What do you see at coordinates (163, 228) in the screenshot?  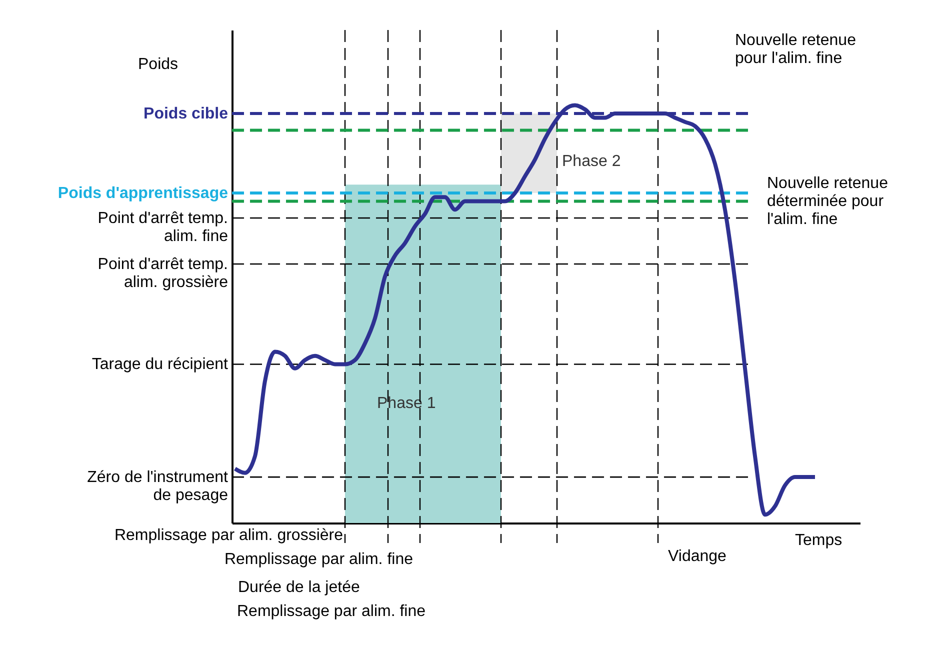 I see `ref-line-label: Point d'arrêt temp. alim. fine` at bounding box center [163, 228].